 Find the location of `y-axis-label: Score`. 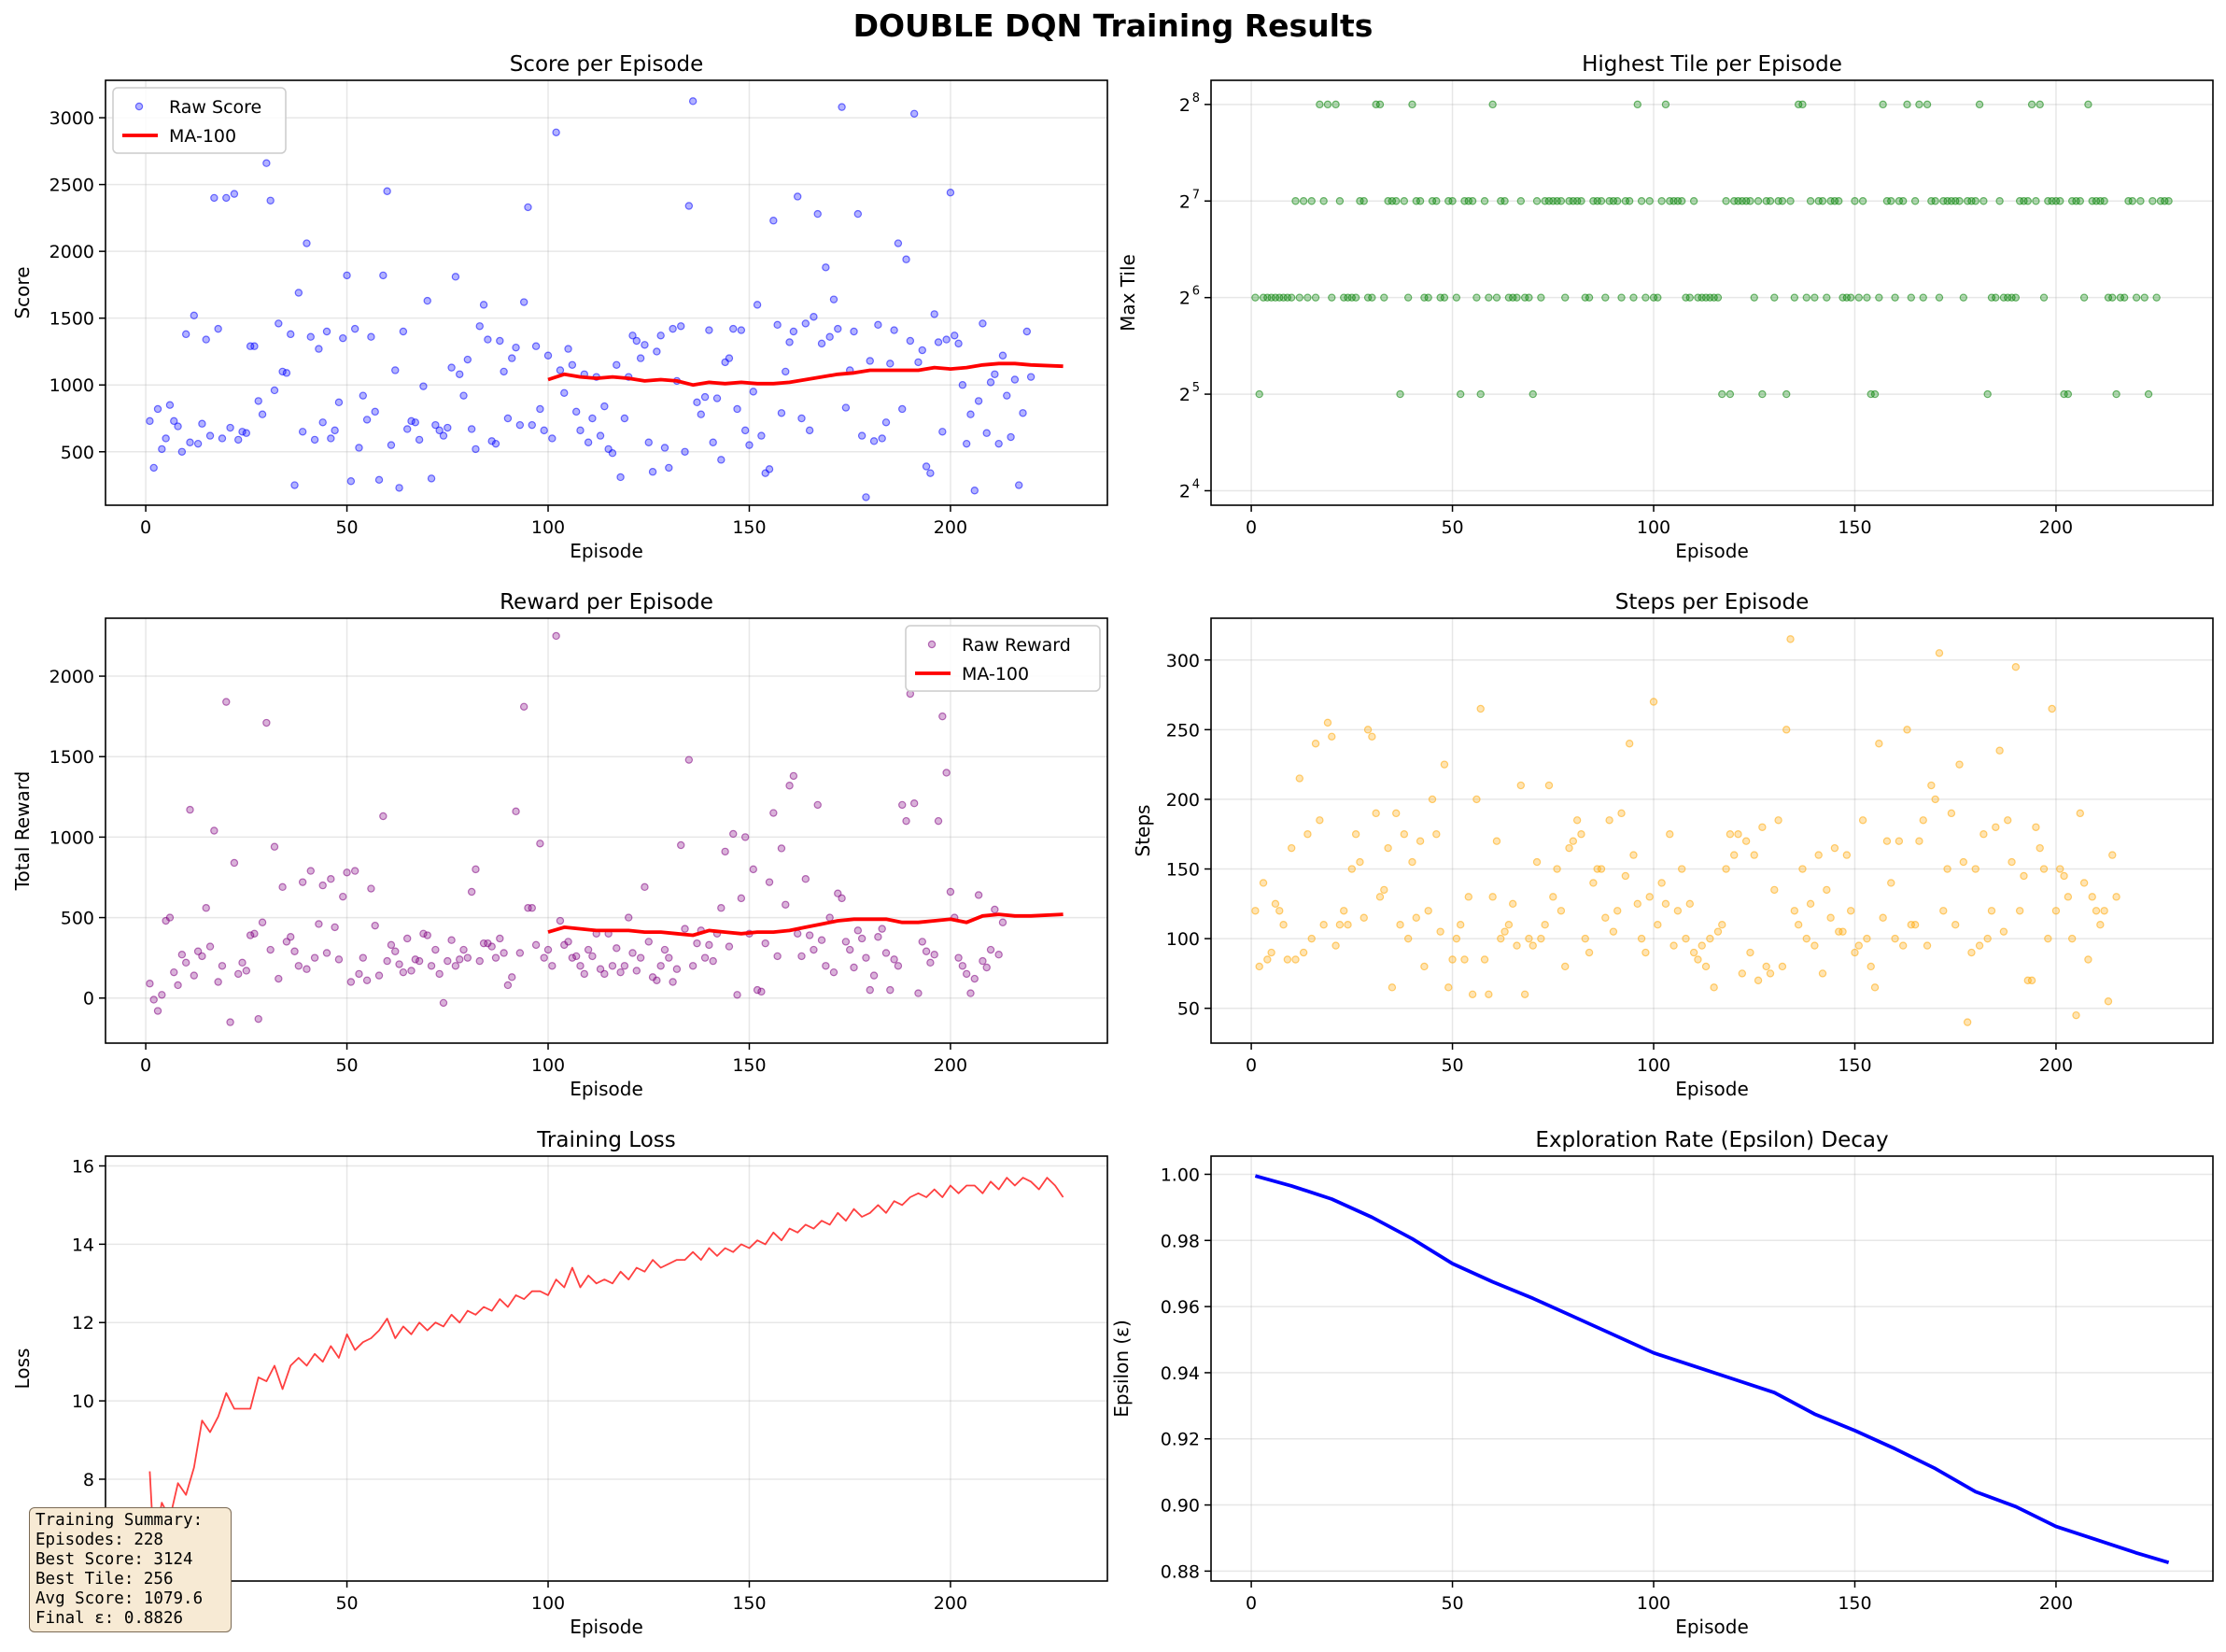

y-axis-label: Score is located at coordinates (22, 292).